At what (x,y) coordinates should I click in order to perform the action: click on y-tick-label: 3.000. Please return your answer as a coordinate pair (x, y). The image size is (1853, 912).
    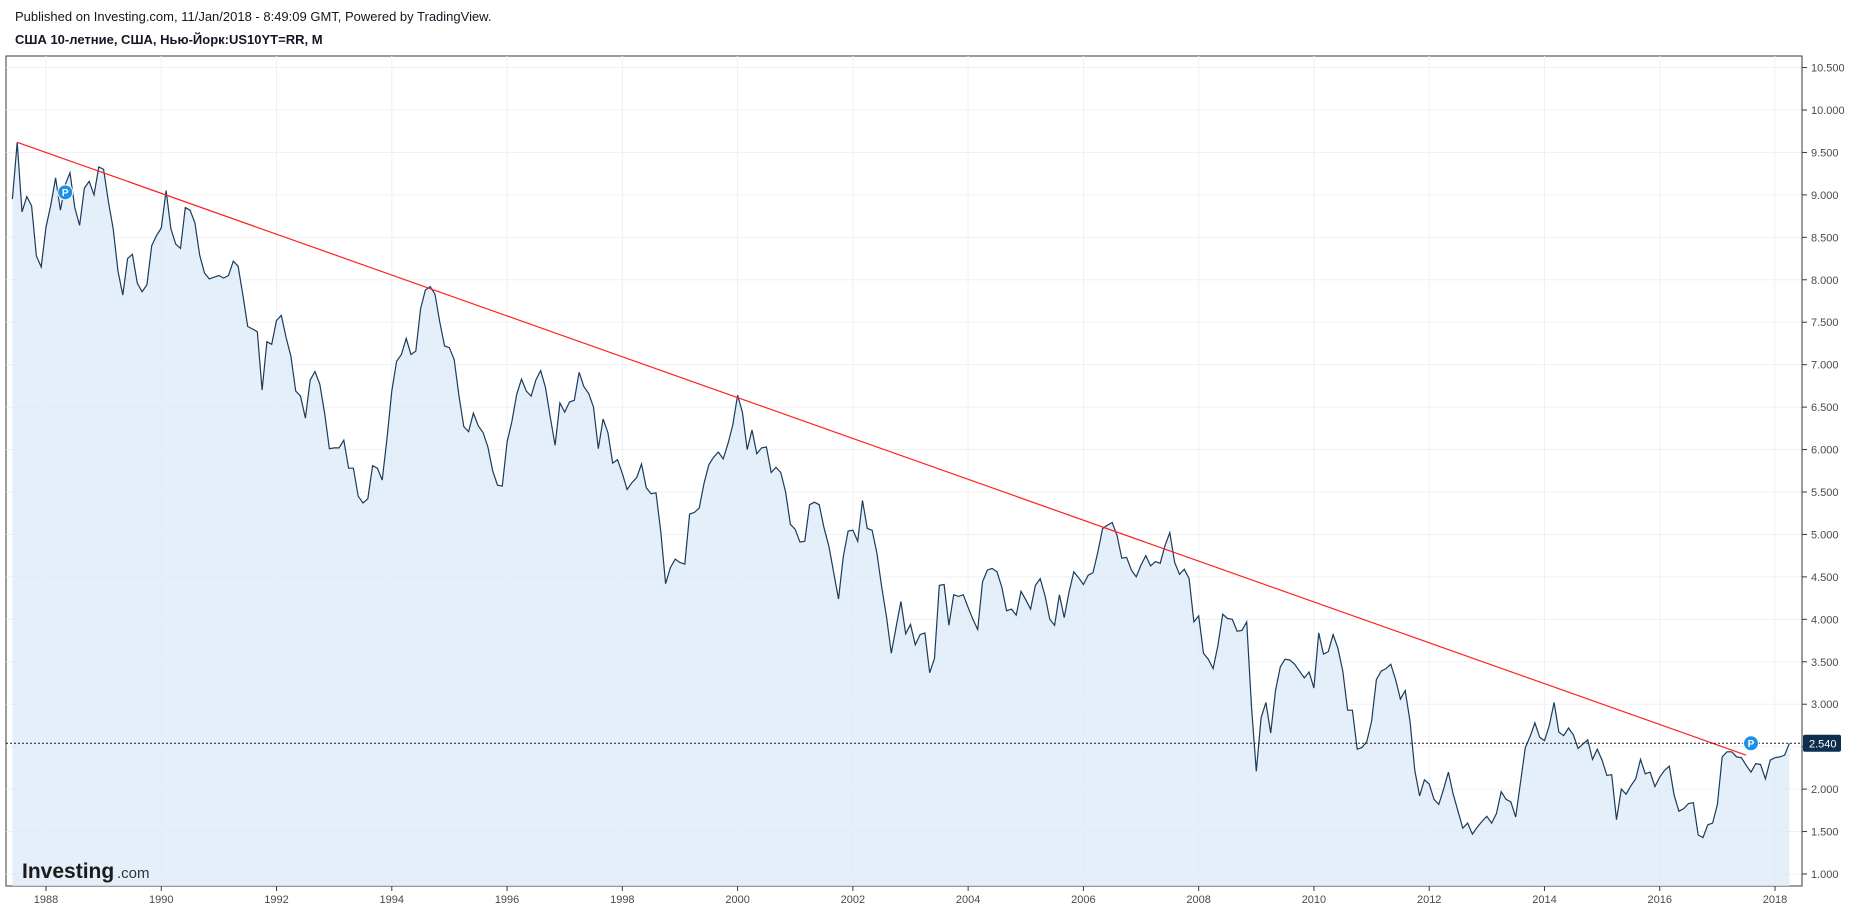
    Looking at the image, I should click on (1825, 705).